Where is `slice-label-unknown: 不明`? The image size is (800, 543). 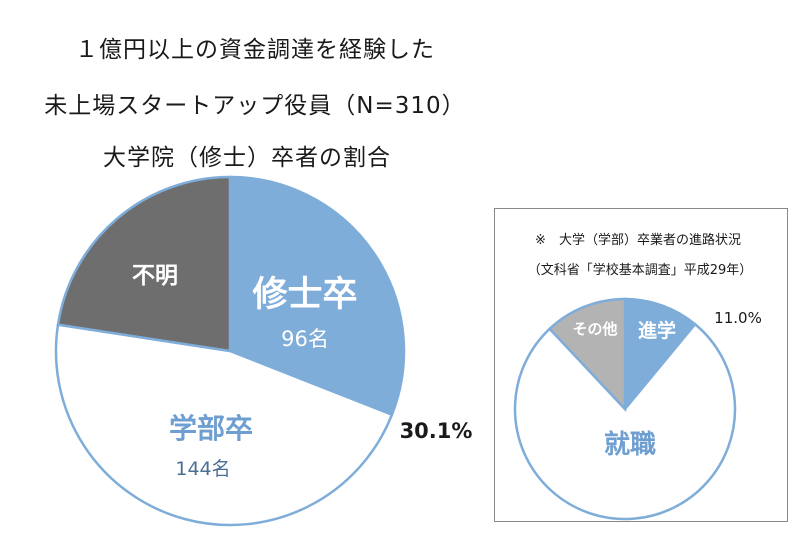
slice-label-unknown: 不明 is located at coordinates (155, 276).